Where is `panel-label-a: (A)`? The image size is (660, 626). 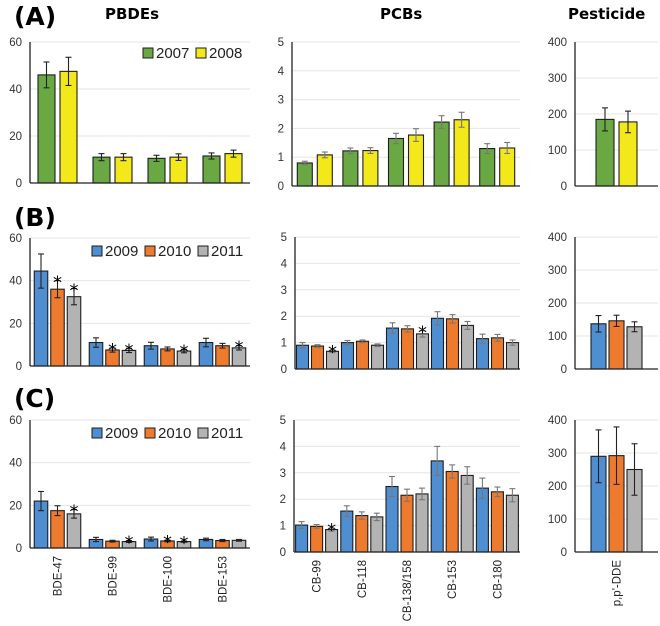 panel-label-a: (A) is located at coordinates (35, 16).